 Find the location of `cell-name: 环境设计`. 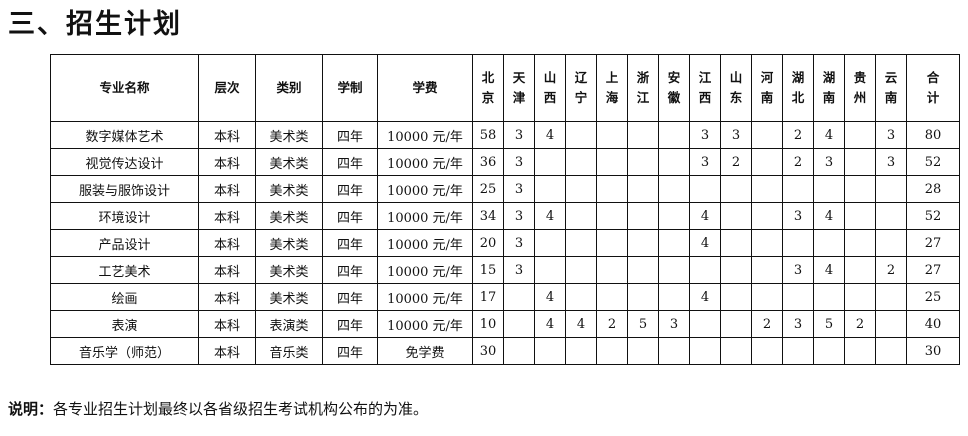

cell-name: 环境设计 is located at coordinates (124, 216).